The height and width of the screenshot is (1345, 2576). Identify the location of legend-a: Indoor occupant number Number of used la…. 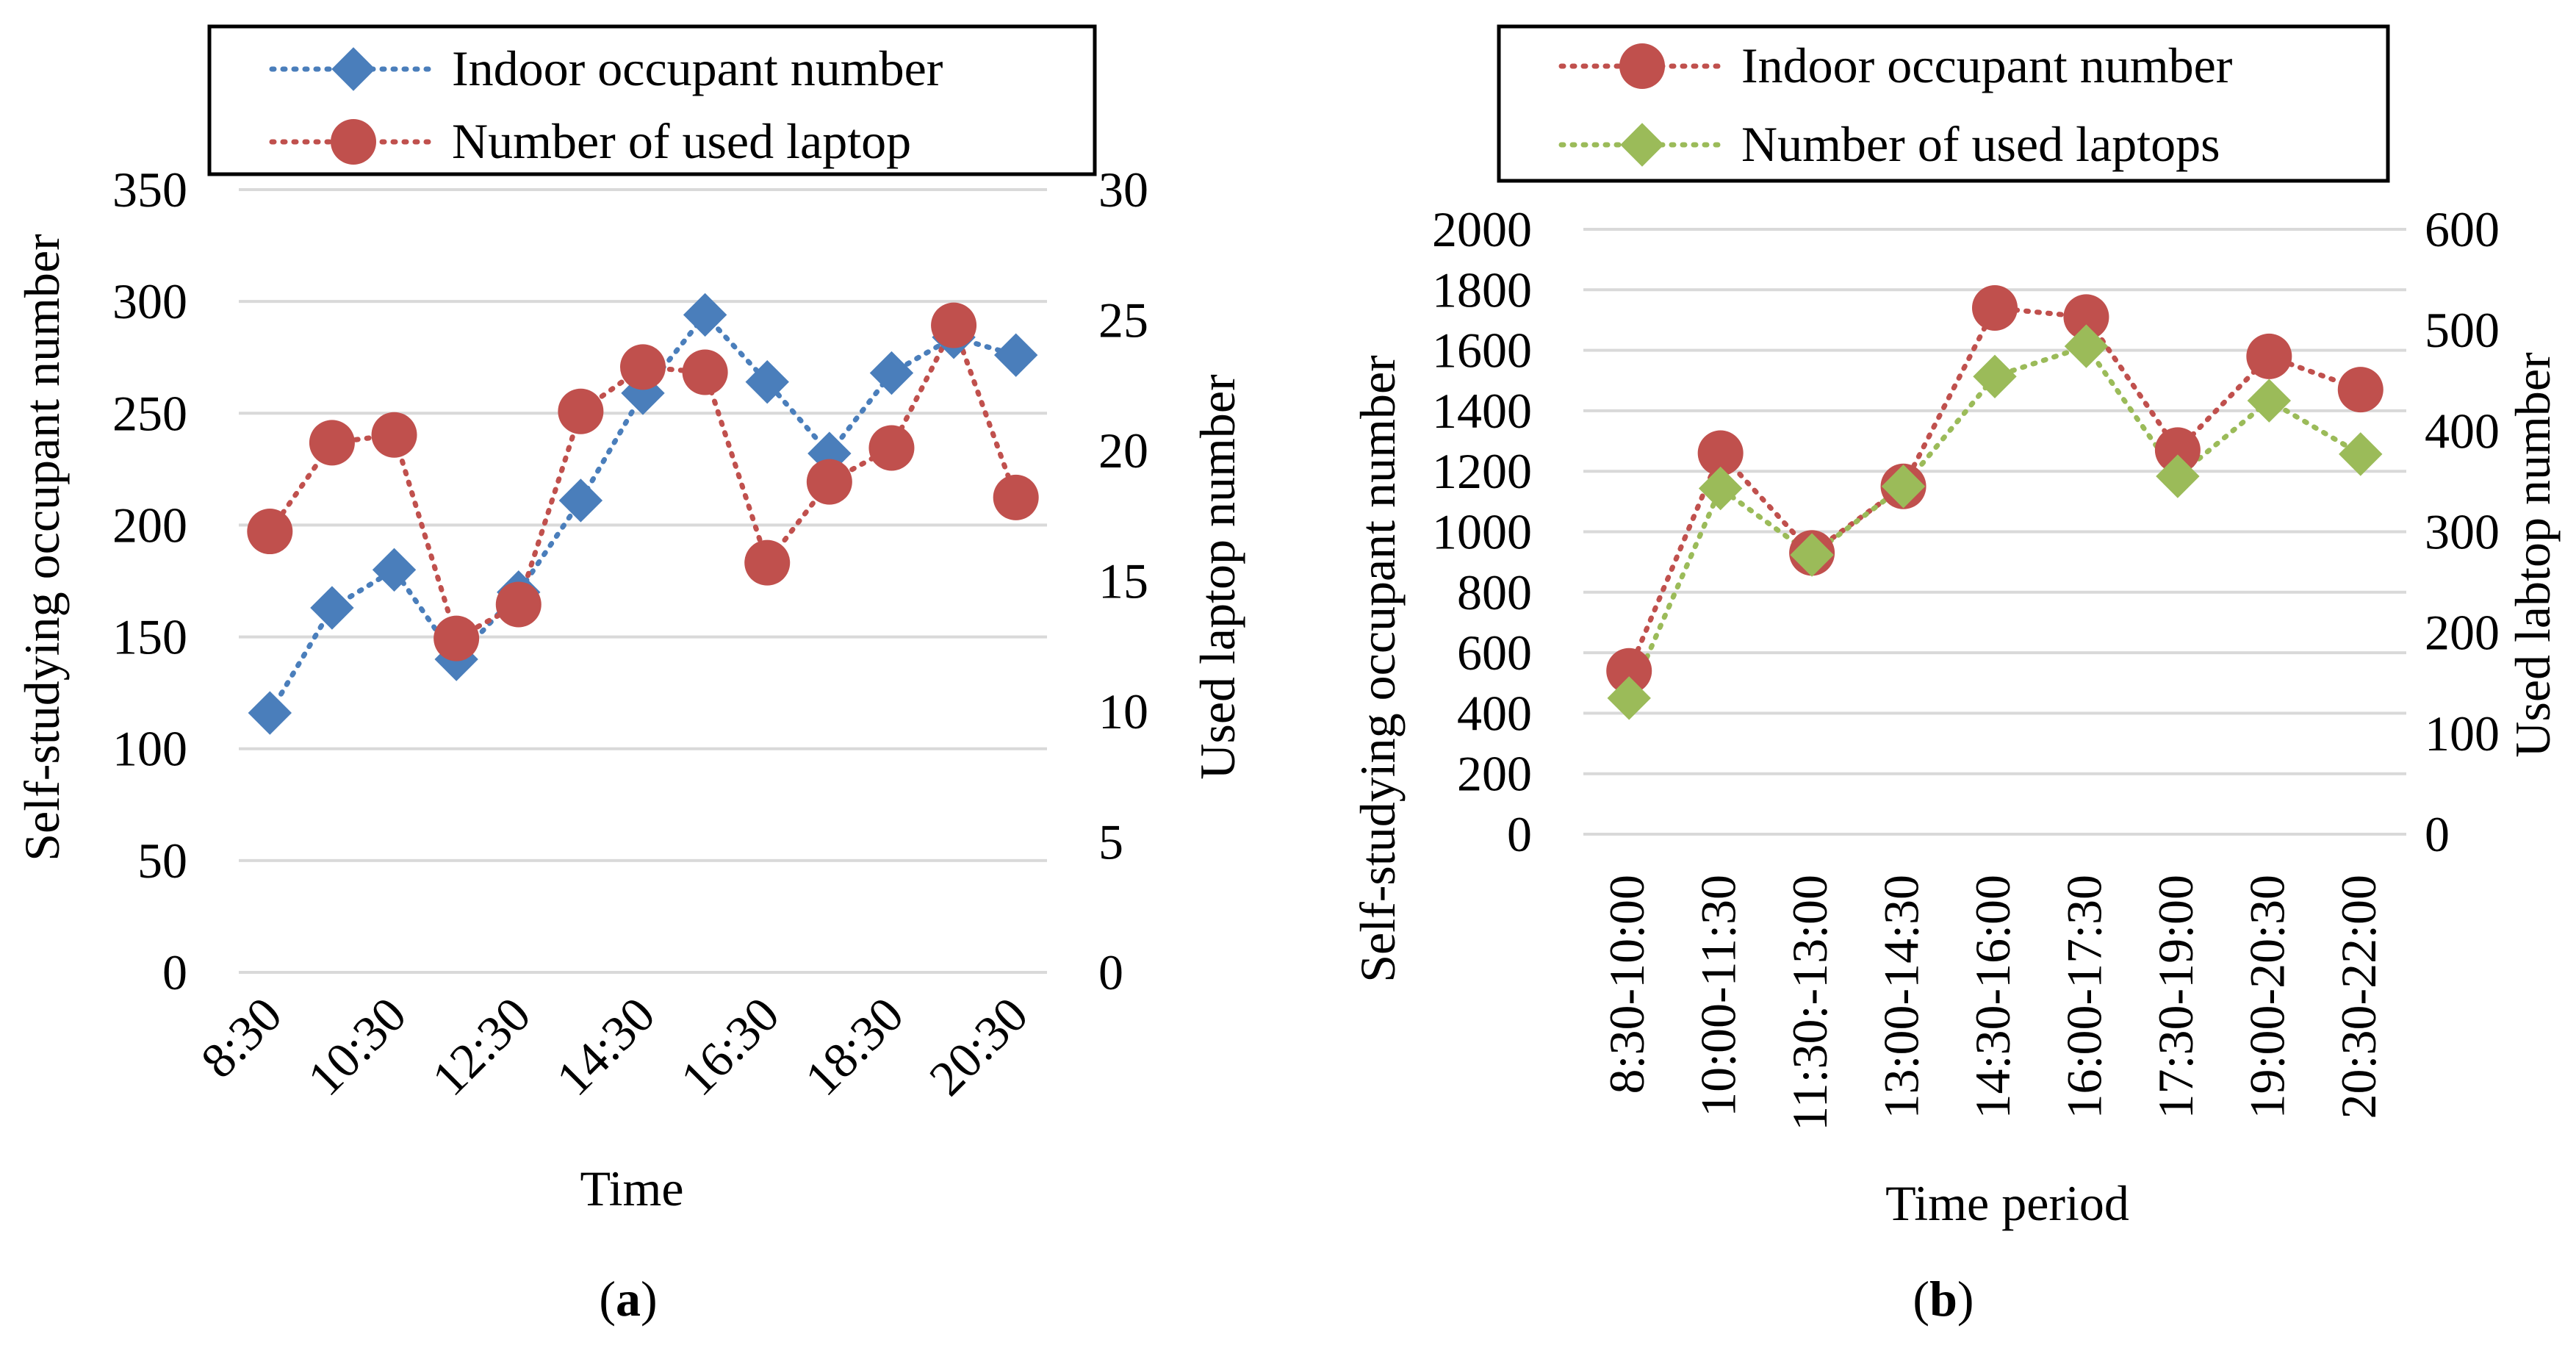
(652, 100).